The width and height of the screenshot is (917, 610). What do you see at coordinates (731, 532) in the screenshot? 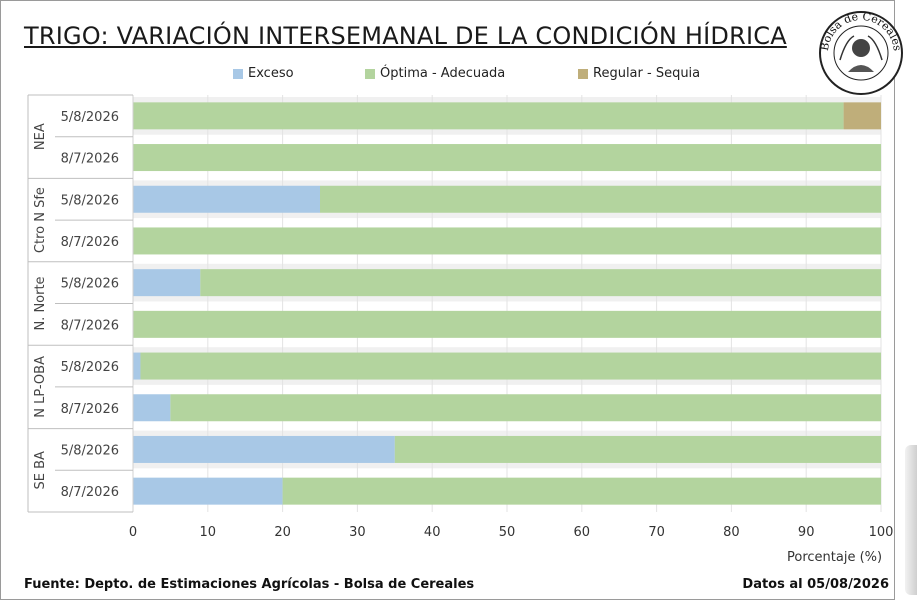
I see `x-tick-label: 80` at bounding box center [731, 532].